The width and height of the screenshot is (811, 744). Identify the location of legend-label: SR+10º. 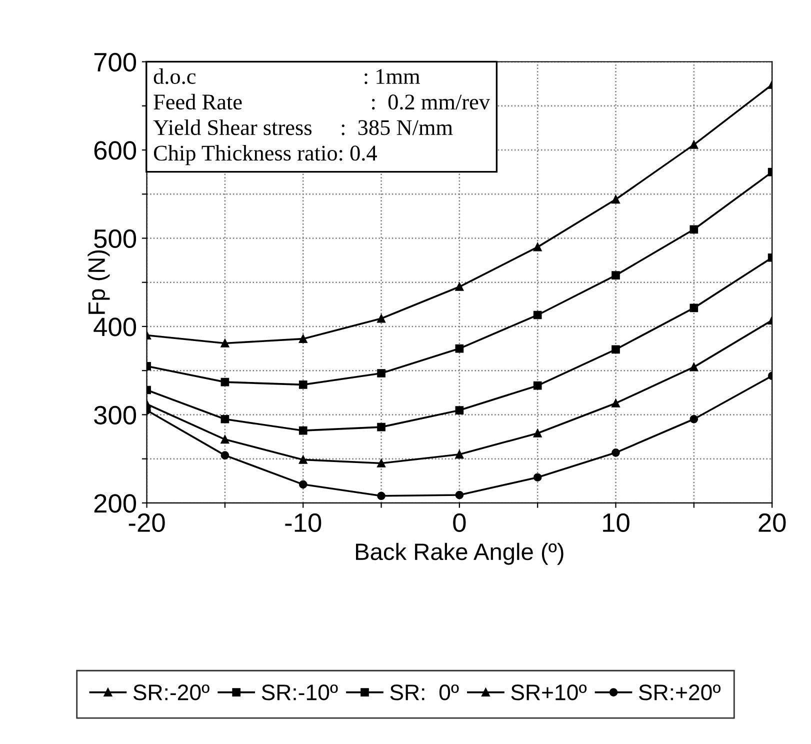
(549, 692).